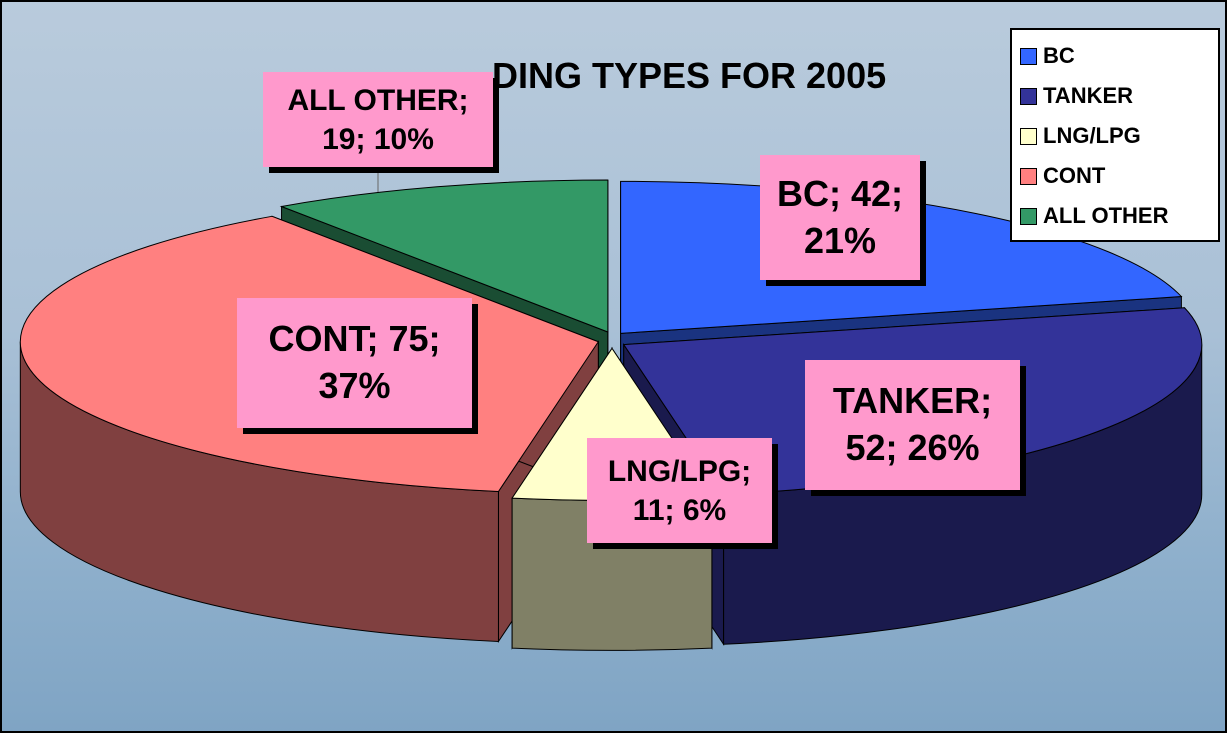 The height and width of the screenshot is (733, 1227). I want to click on chart-title: DING TYPES FOR 2005, so click(689, 75).